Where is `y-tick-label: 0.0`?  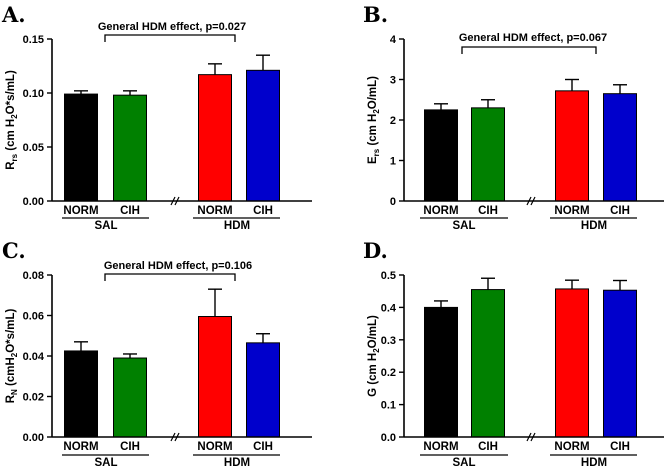
y-tick-label: 0.0 is located at coordinates (388, 438).